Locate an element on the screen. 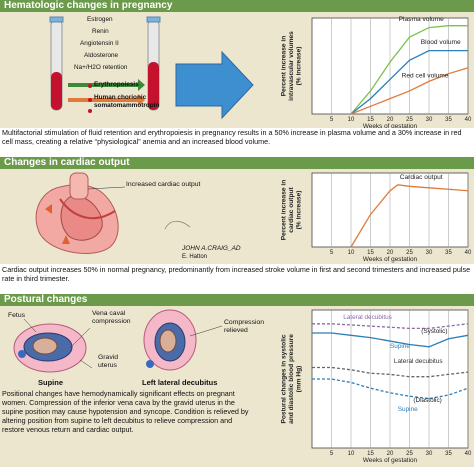  factor-angiotensin: Angiotensin II is located at coordinates (99, 43).